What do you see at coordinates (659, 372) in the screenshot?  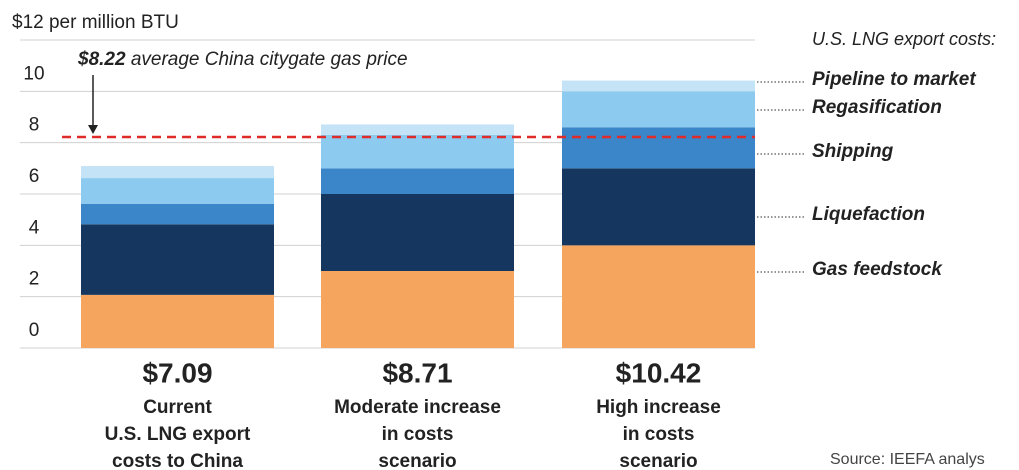 I see `total-label: $10.42` at bounding box center [659, 372].